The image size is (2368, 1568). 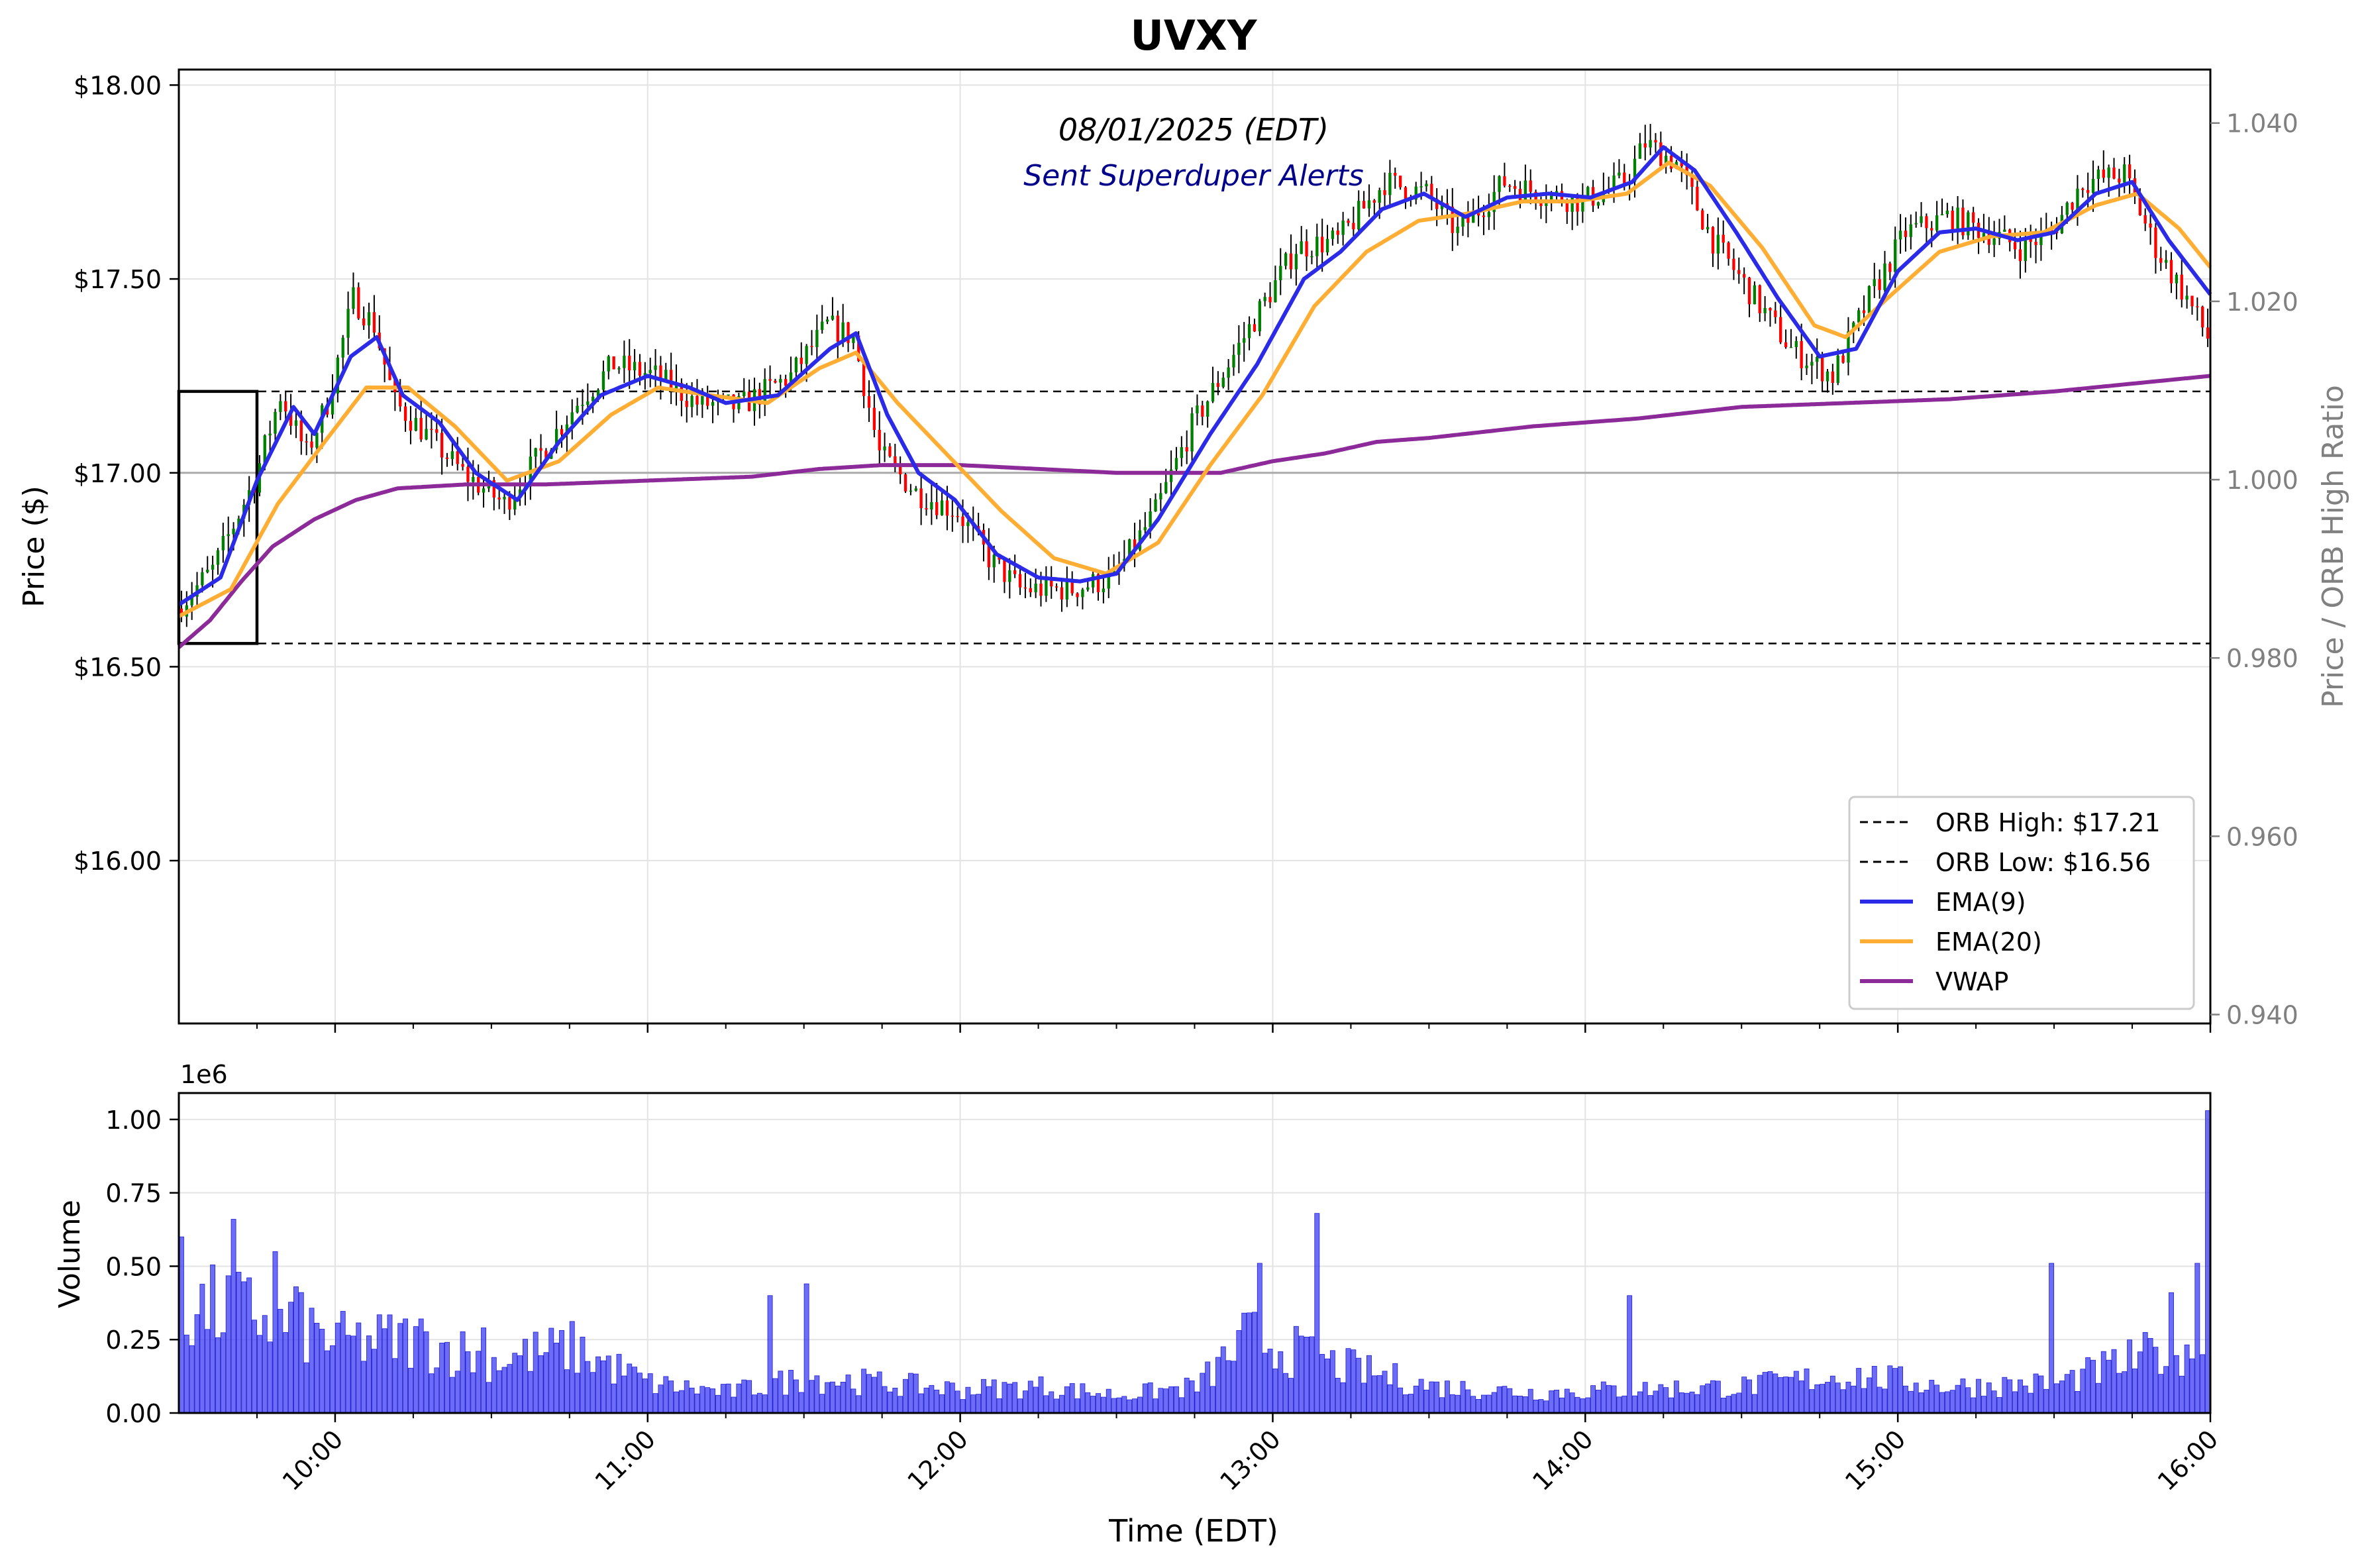 What do you see at coordinates (34, 546) in the screenshot?
I see `price-y-axis-label: Price ($)` at bounding box center [34, 546].